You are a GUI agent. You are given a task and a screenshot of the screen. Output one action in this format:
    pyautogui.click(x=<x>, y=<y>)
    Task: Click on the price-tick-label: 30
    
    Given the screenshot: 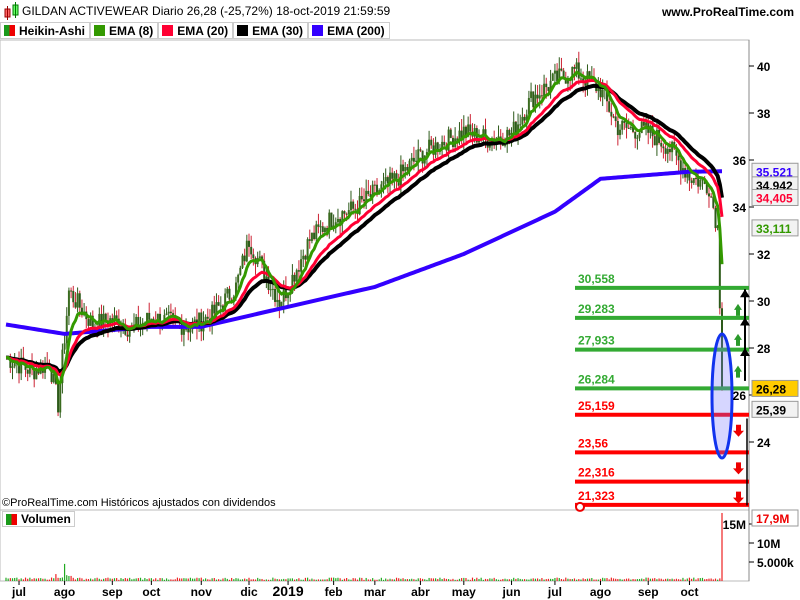 What is the action you would take?
    pyautogui.click(x=764, y=302)
    